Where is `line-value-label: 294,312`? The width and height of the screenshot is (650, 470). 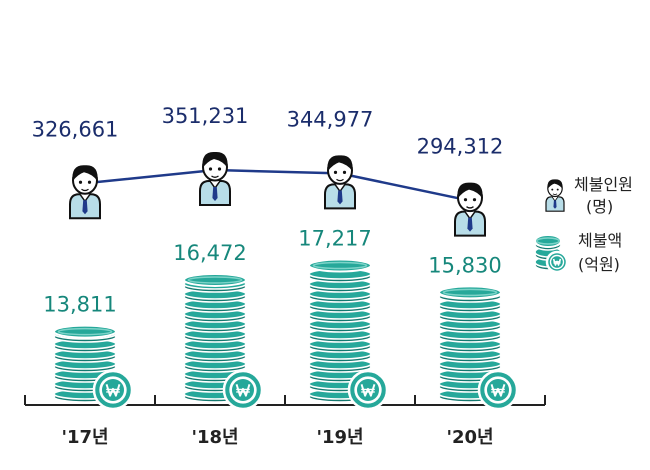 line-value-label: 294,312 is located at coordinates (460, 147).